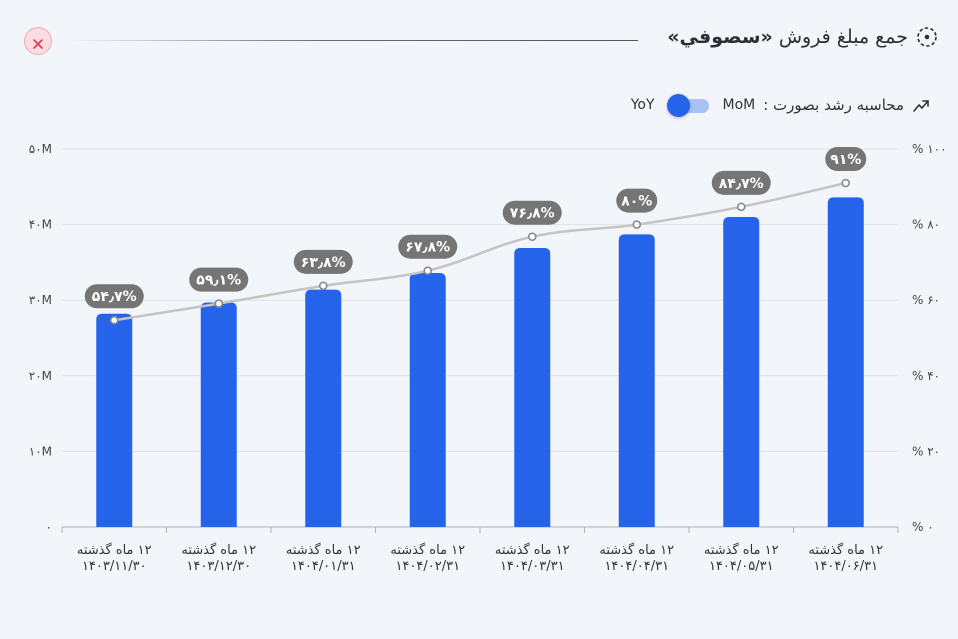 The height and width of the screenshot is (639, 958). What do you see at coordinates (921, 105) in the screenshot?
I see `trend-icon` at bounding box center [921, 105].